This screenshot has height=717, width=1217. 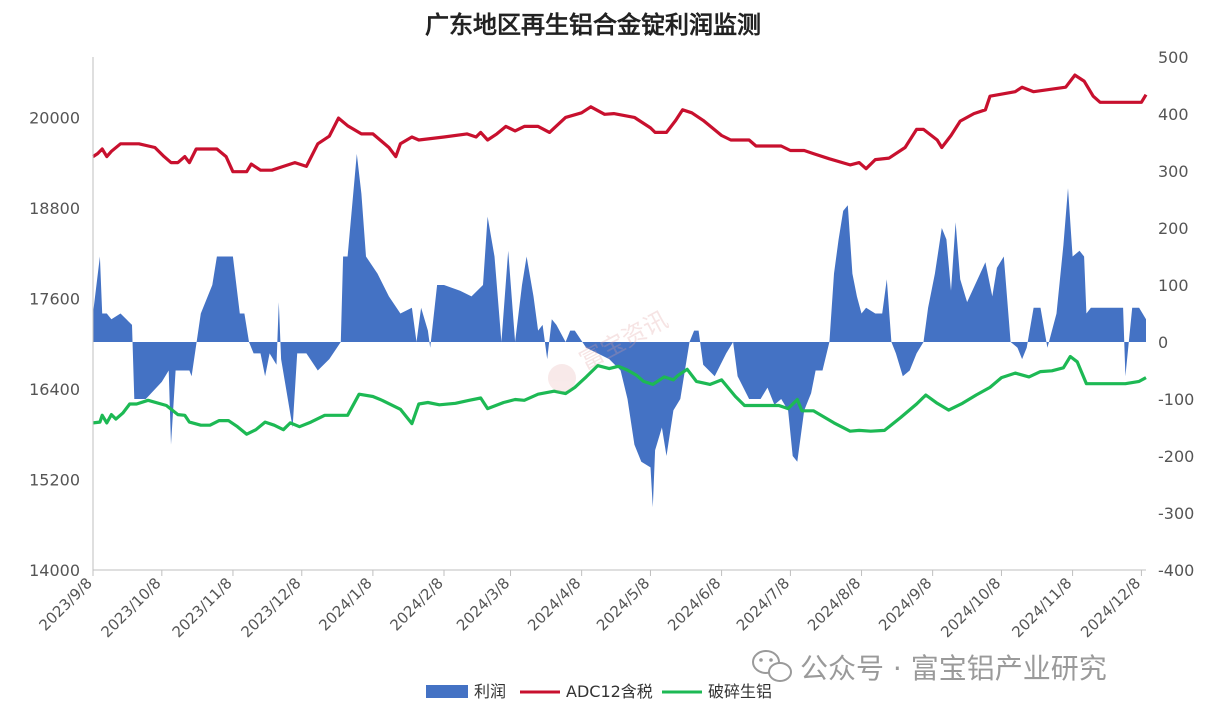 What do you see at coordinates (619, 395) in the screenshot?
I see `series-line-scrap` at bounding box center [619, 395].